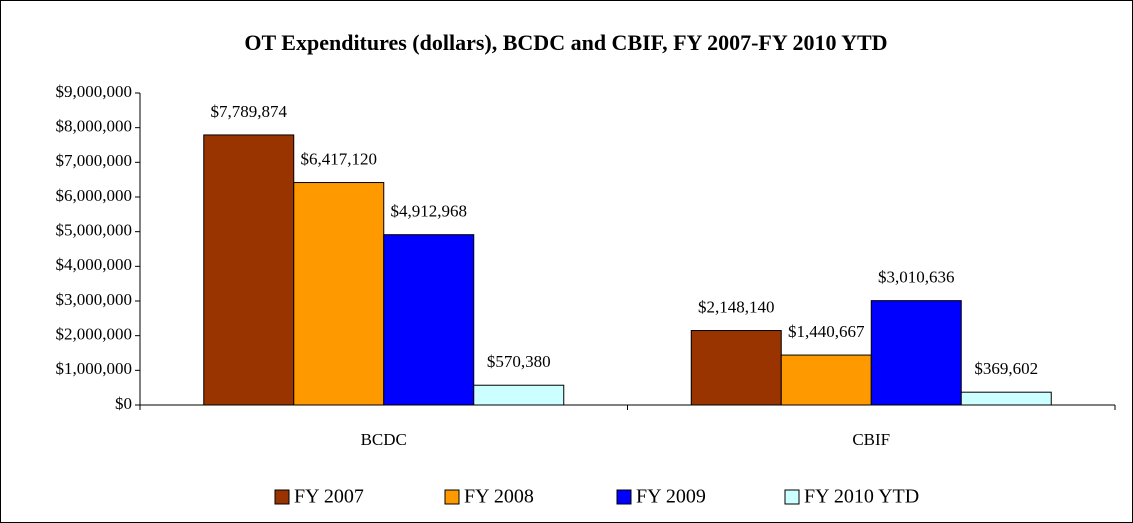 The width and height of the screenshot is (1133, 523). What do you see at coordinates (329, 497) in the screenshot?
I see `legend-label: FY 2007` at bounding box center [329, 497].